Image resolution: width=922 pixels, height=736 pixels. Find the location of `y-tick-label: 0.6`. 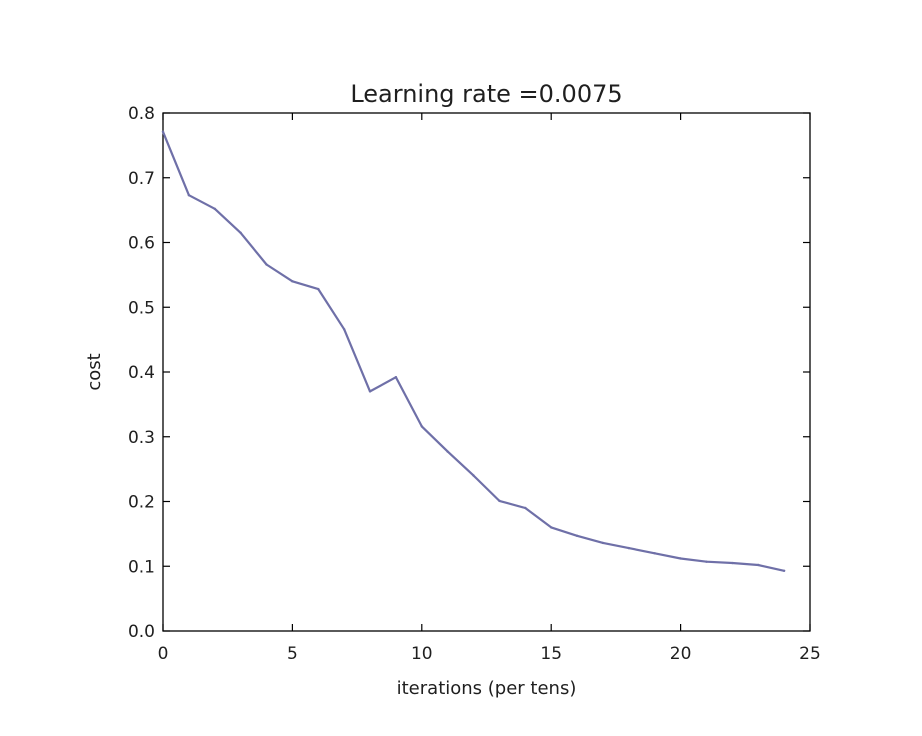

y-tick-label: 0.6 is located at coordinates (141, 244).